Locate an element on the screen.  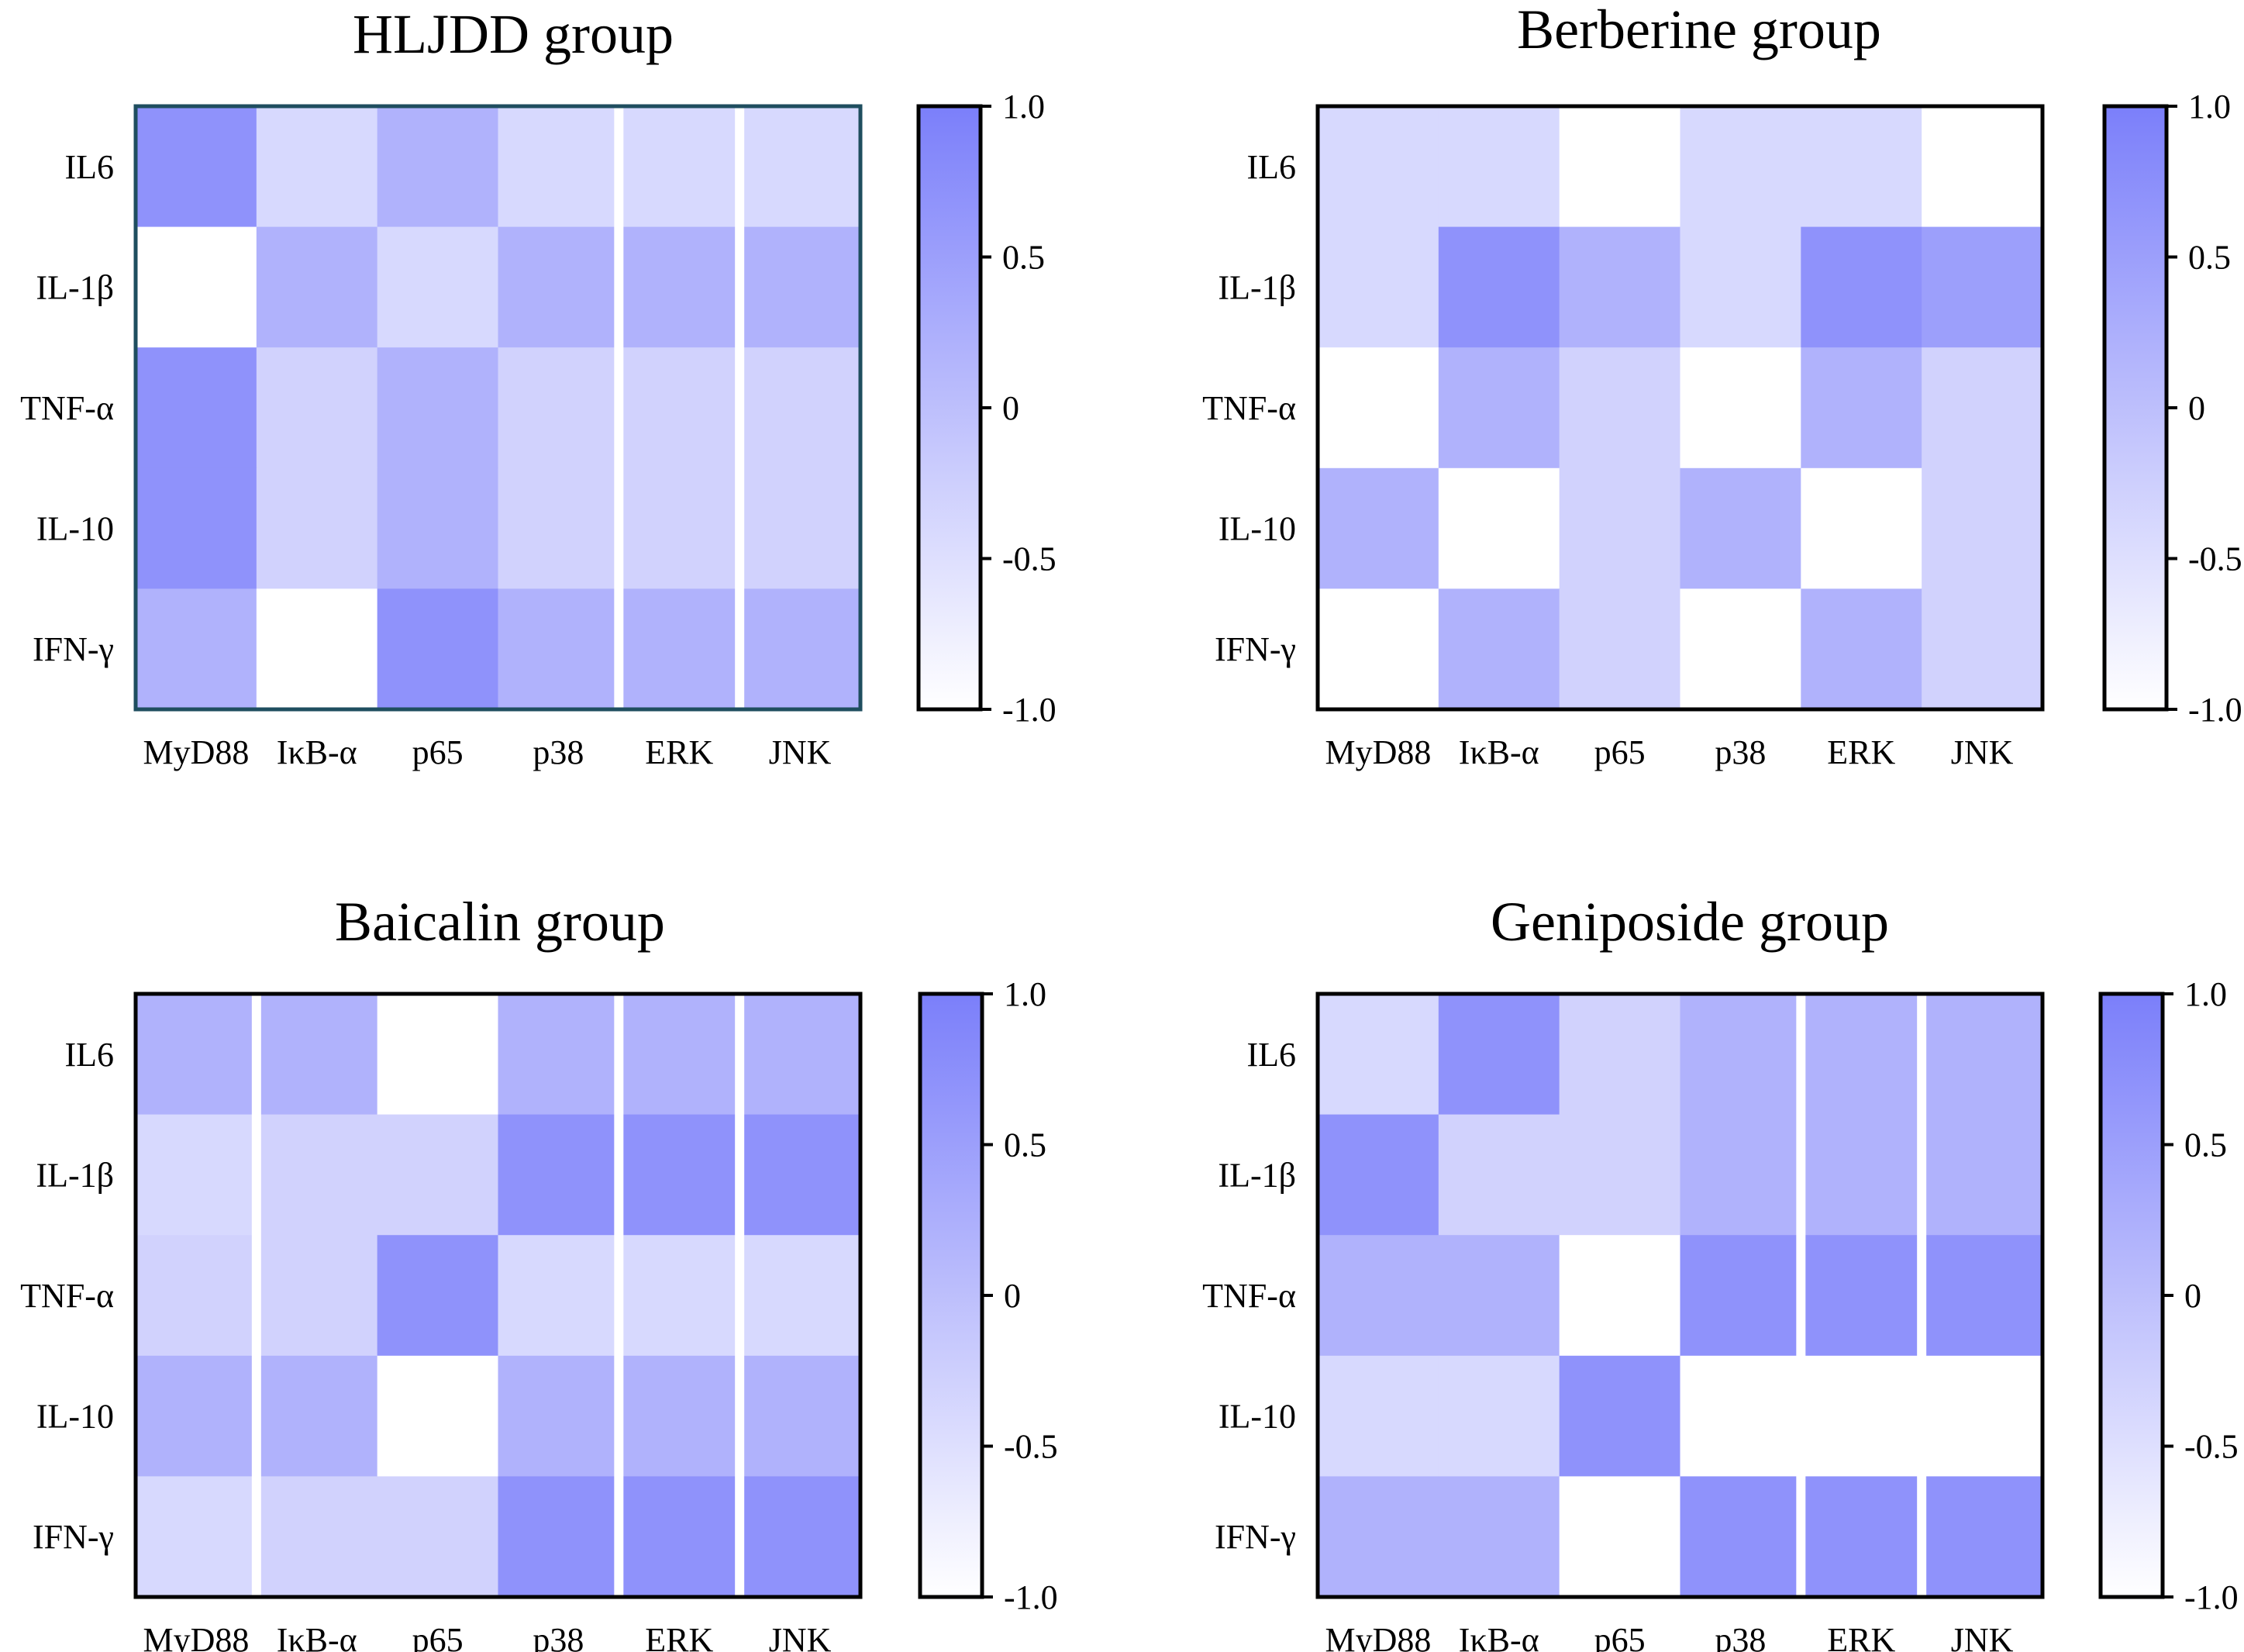
panel-title: Geniposide group is located at coordinates (1690, 922).